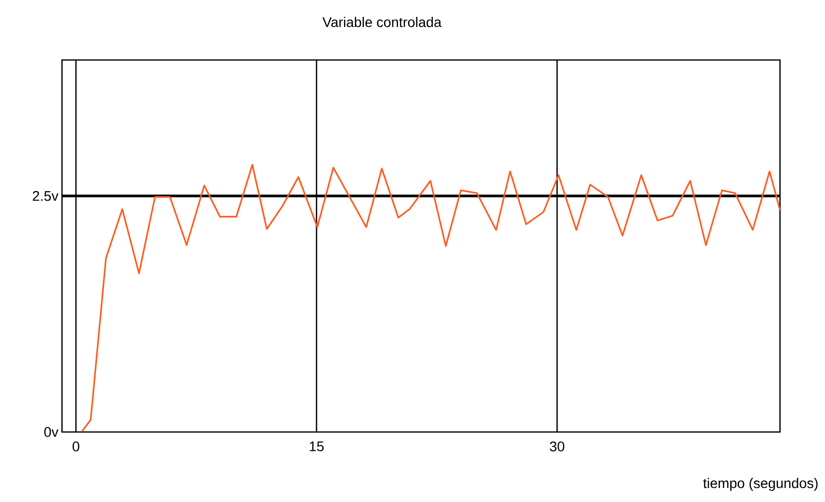  Describe the element at coordinates (51, 432) in the screenshot. I see `y-tick-label: 0v` at that location.